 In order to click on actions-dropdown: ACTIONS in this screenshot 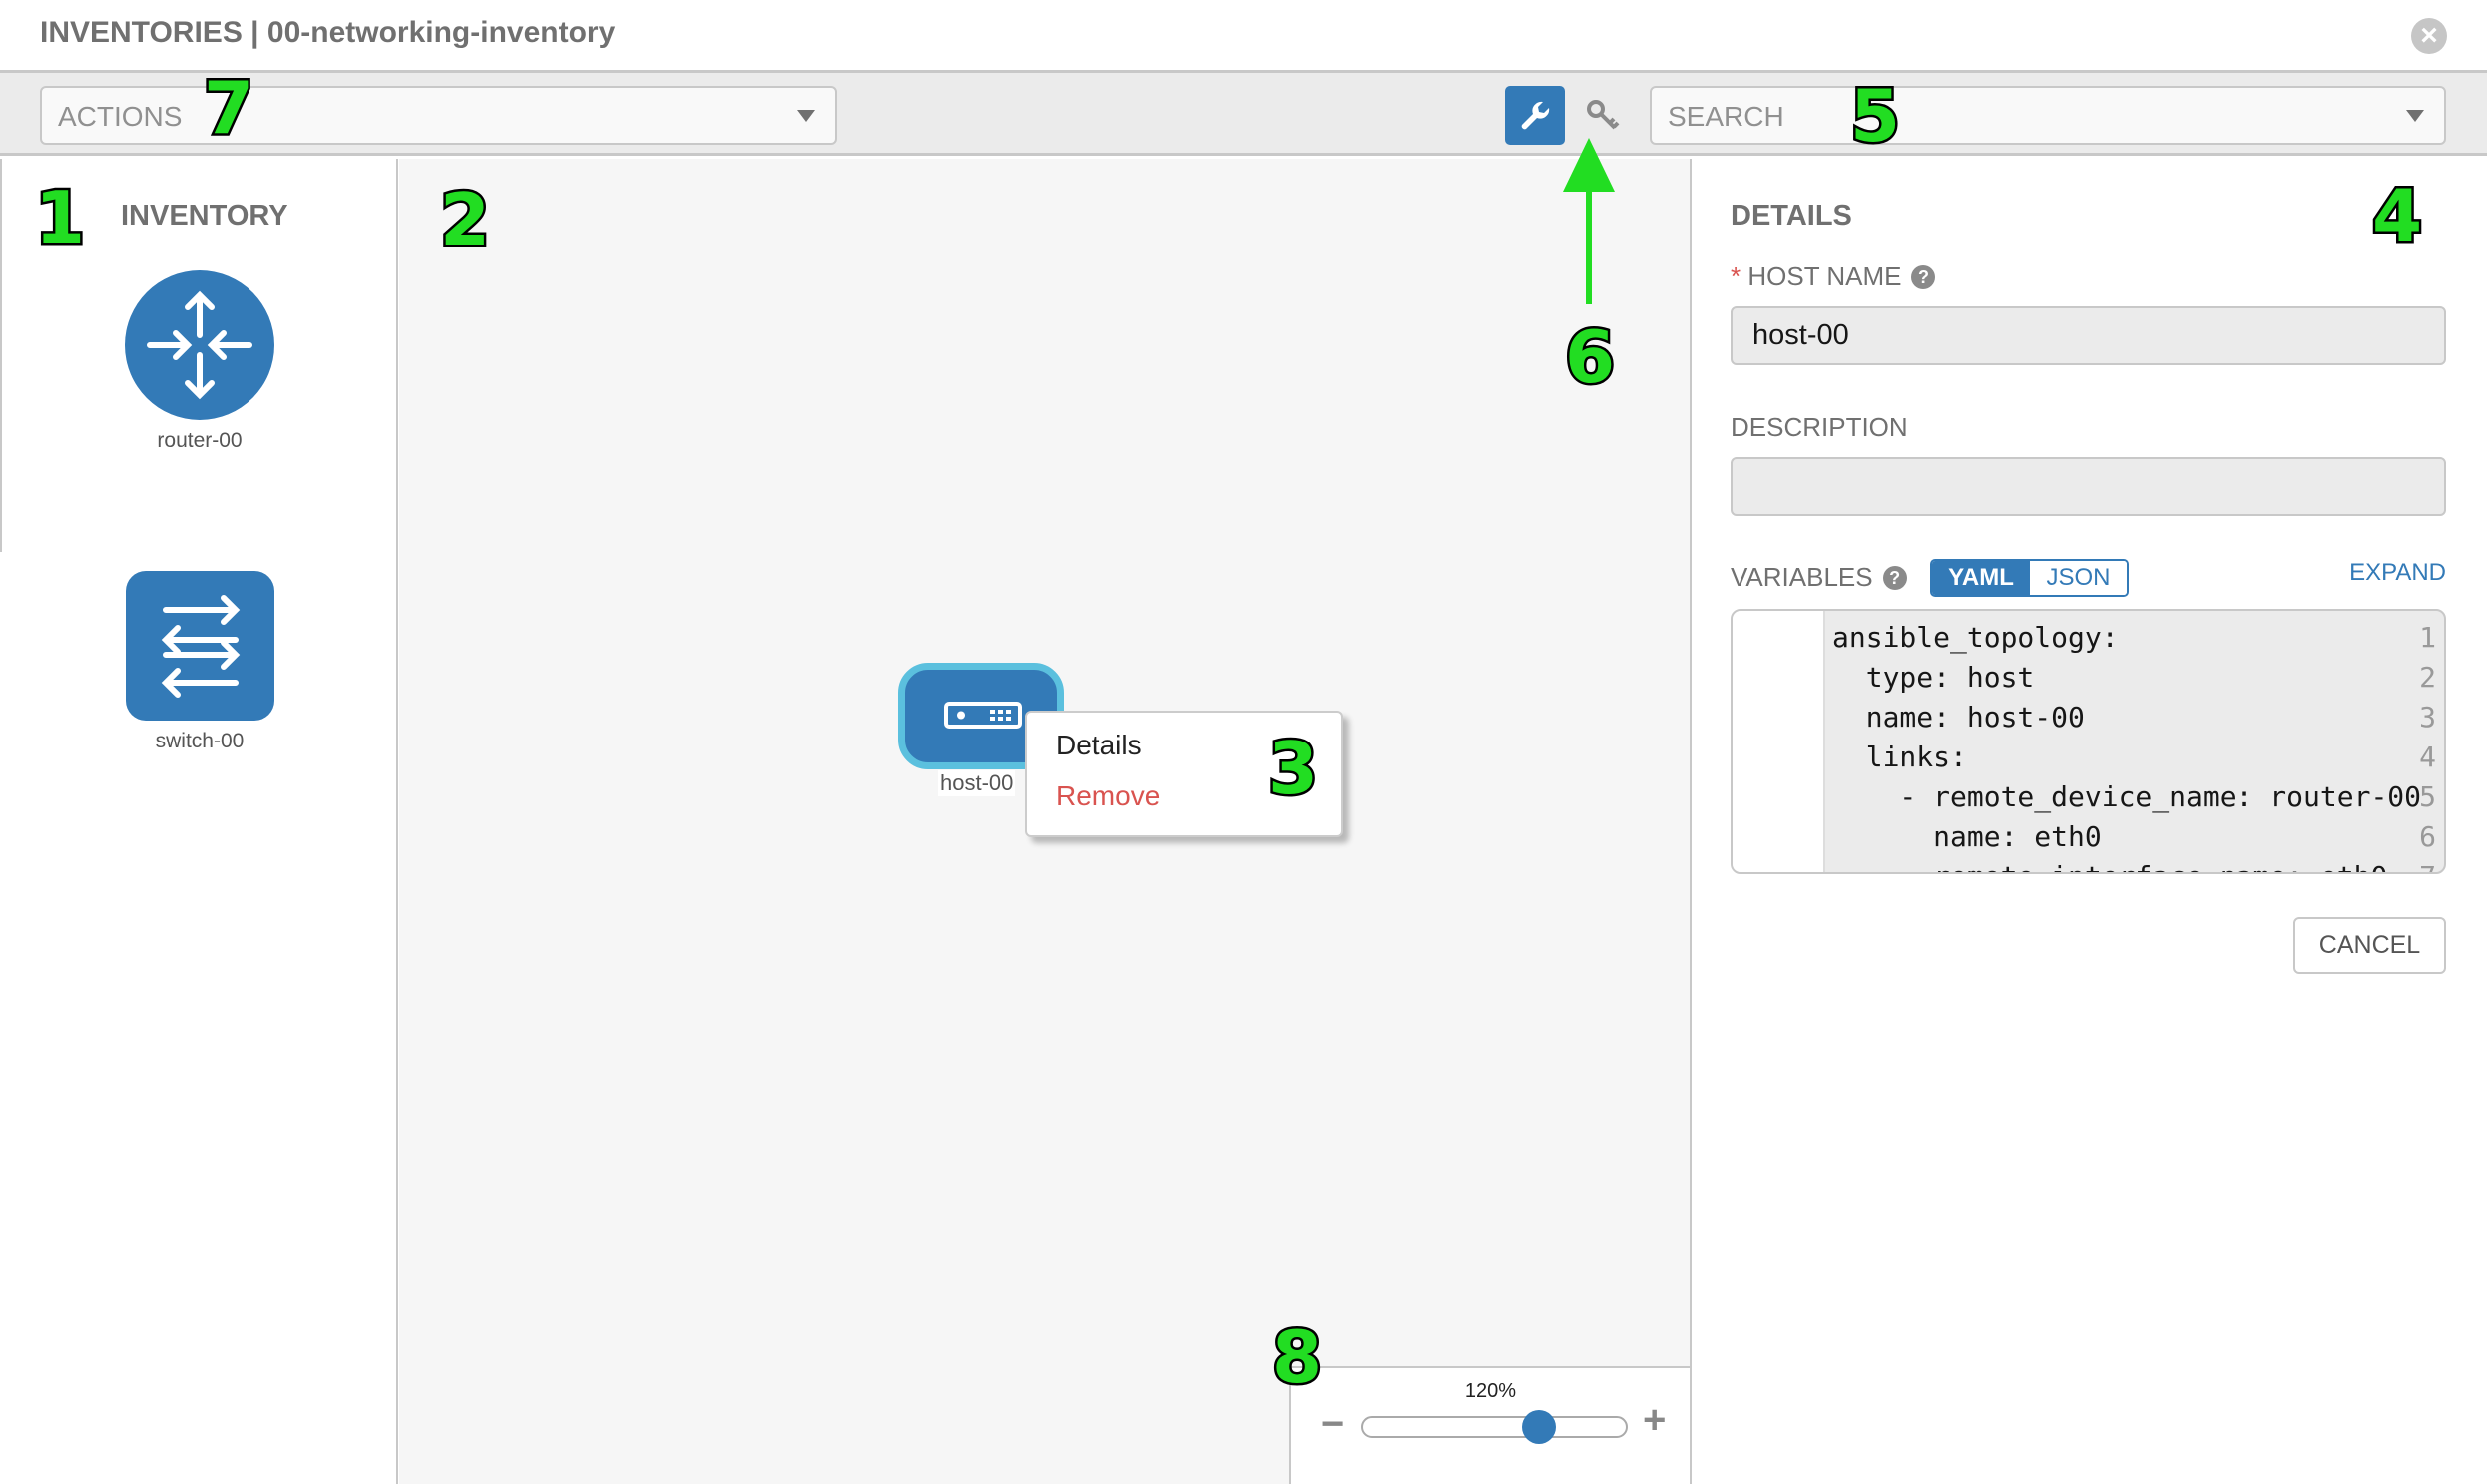, I will do `click(438, 115)`.